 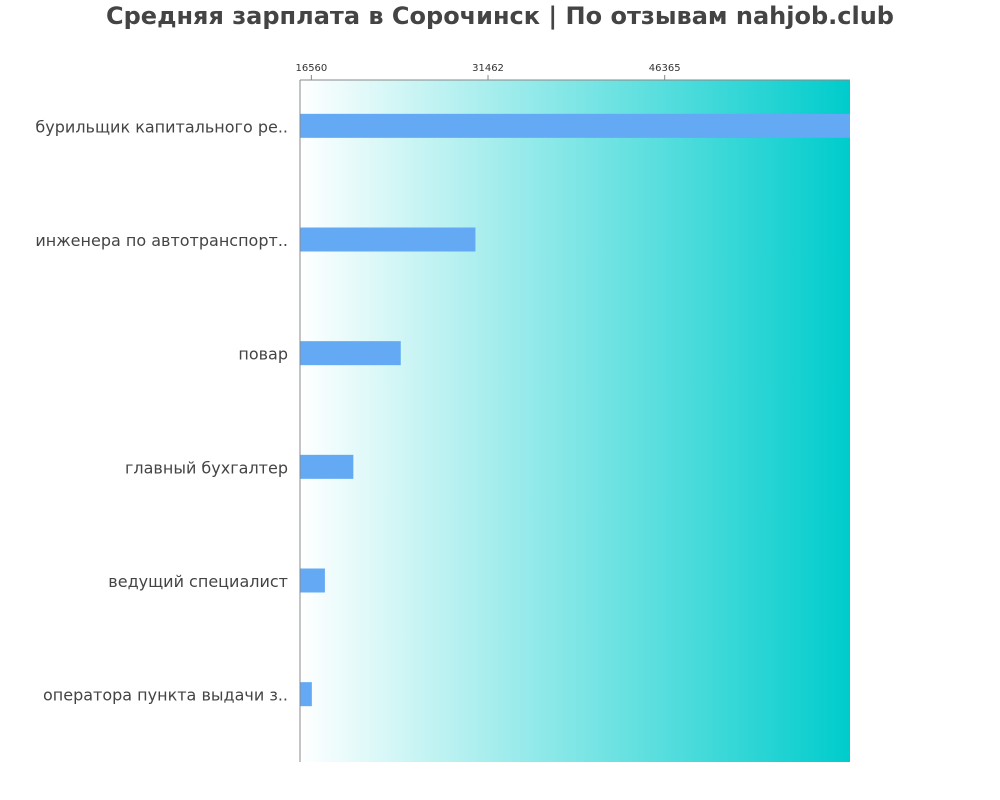 What do you see at coordinates (488, 68) in the screenshot?
I see `x-tick-label: 31462` at bounding box center [488, 68].